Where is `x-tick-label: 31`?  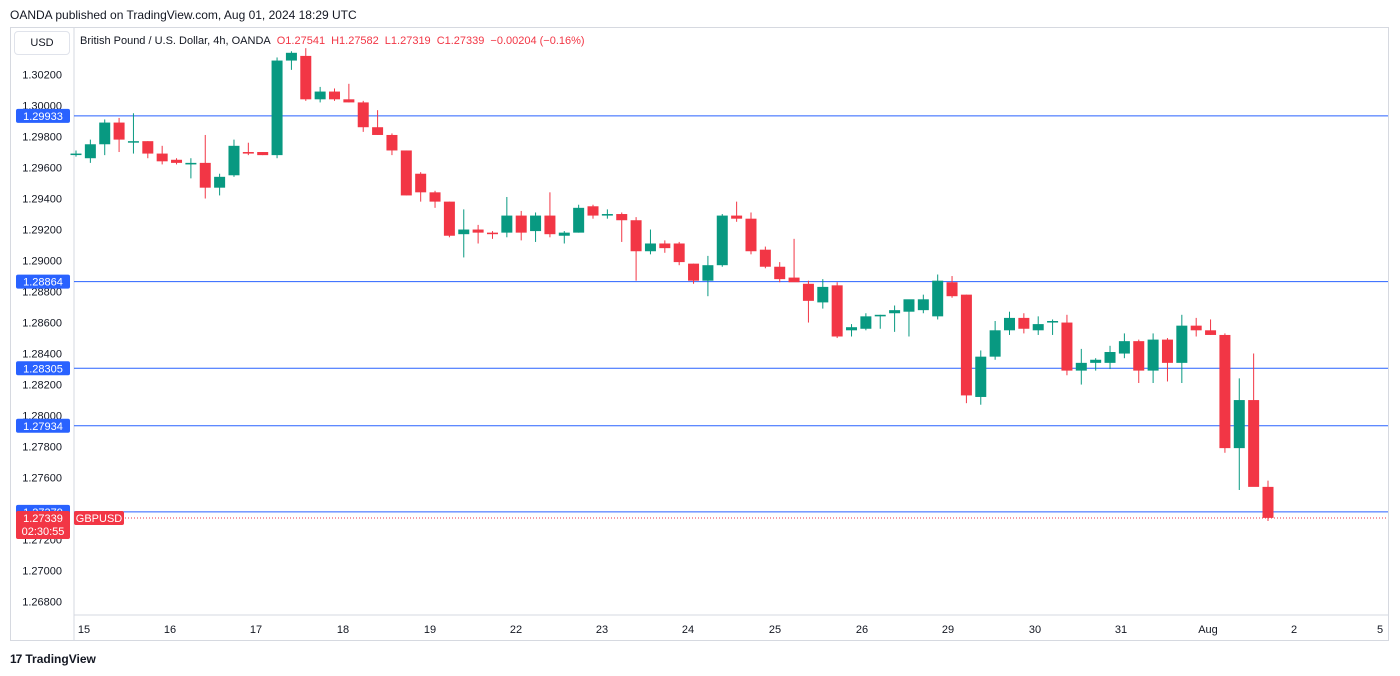
x-tick-label: 31 is located at coordinates (1121, 630).